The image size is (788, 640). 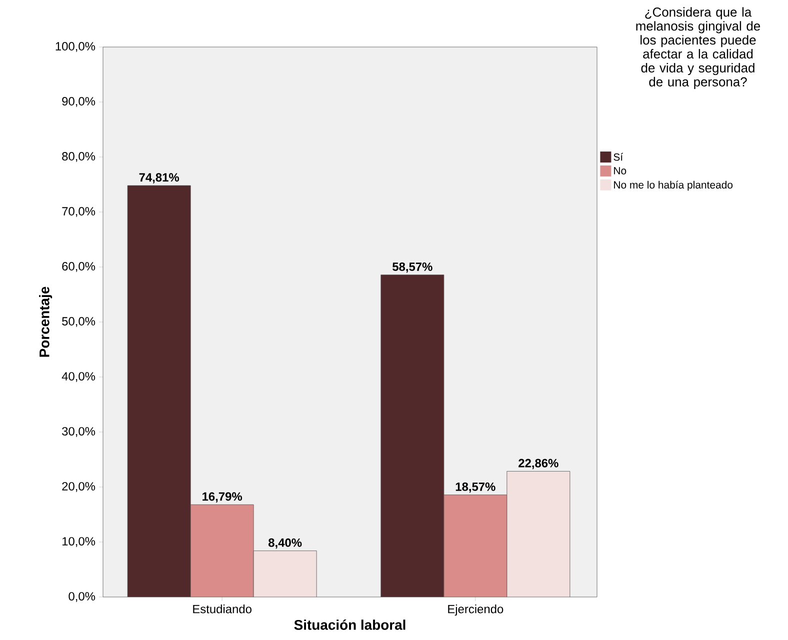 What do you see at coordinates (79, 322) in the screenshot?
I see `y-tick-label: 50,0%` at bounding box center [79, 322].